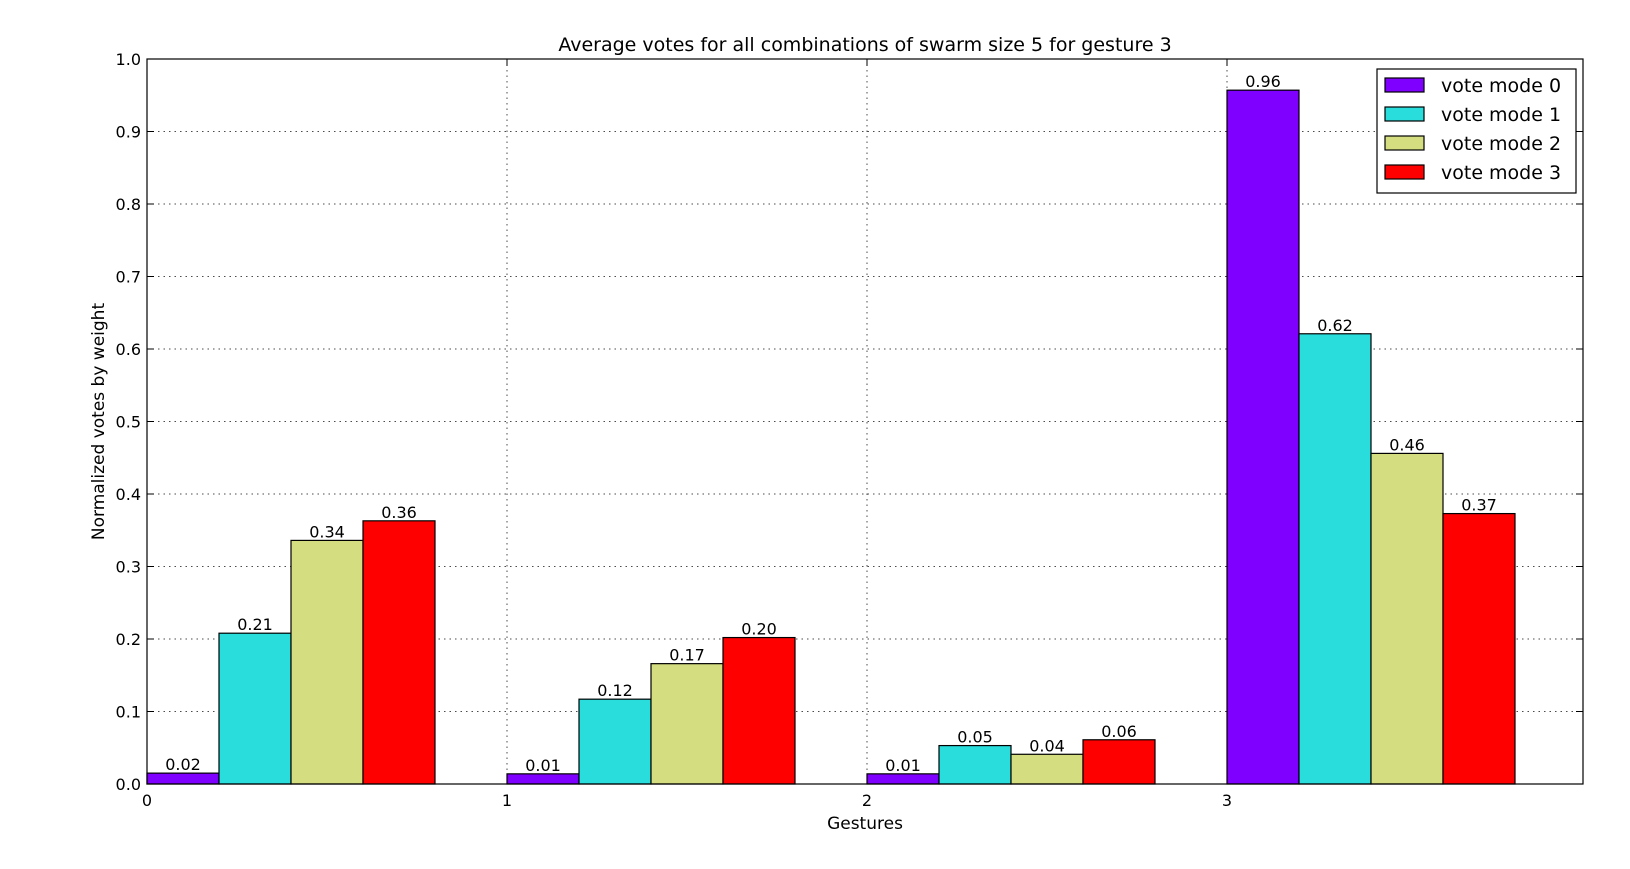 The width and height of the screenshot is (1630, 869). What do you see at coordinates (507, 800) in the screenshot?
I see `x-tick-label: 1` at bounding box center [507, 800].